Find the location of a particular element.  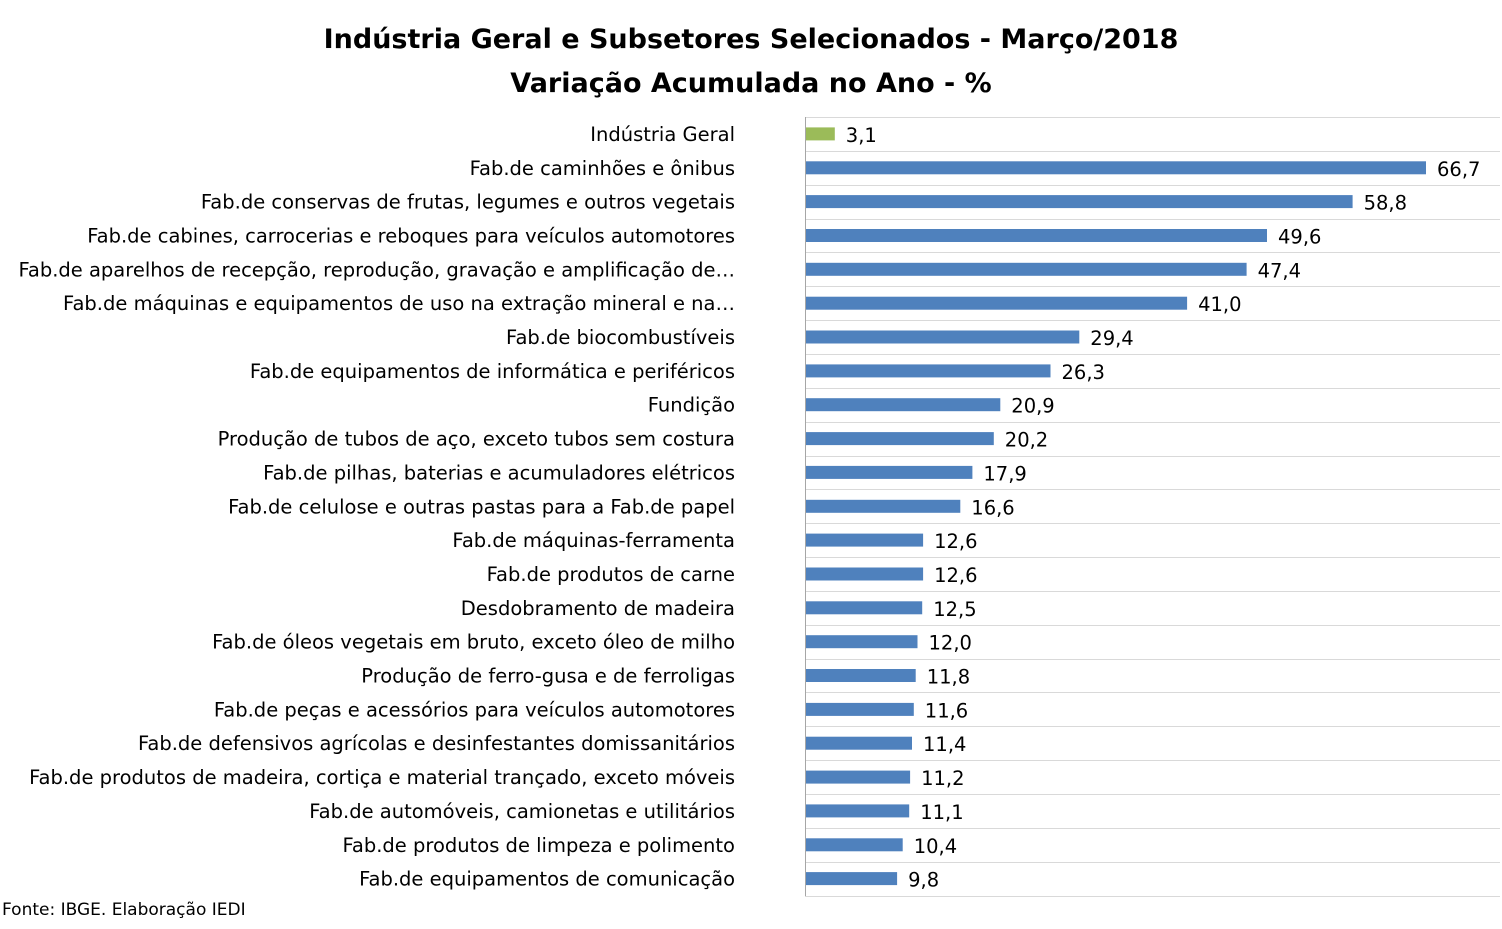

chart-subtitle: Variação Acumulada no Ano - % is located at coordinates (751, 83).